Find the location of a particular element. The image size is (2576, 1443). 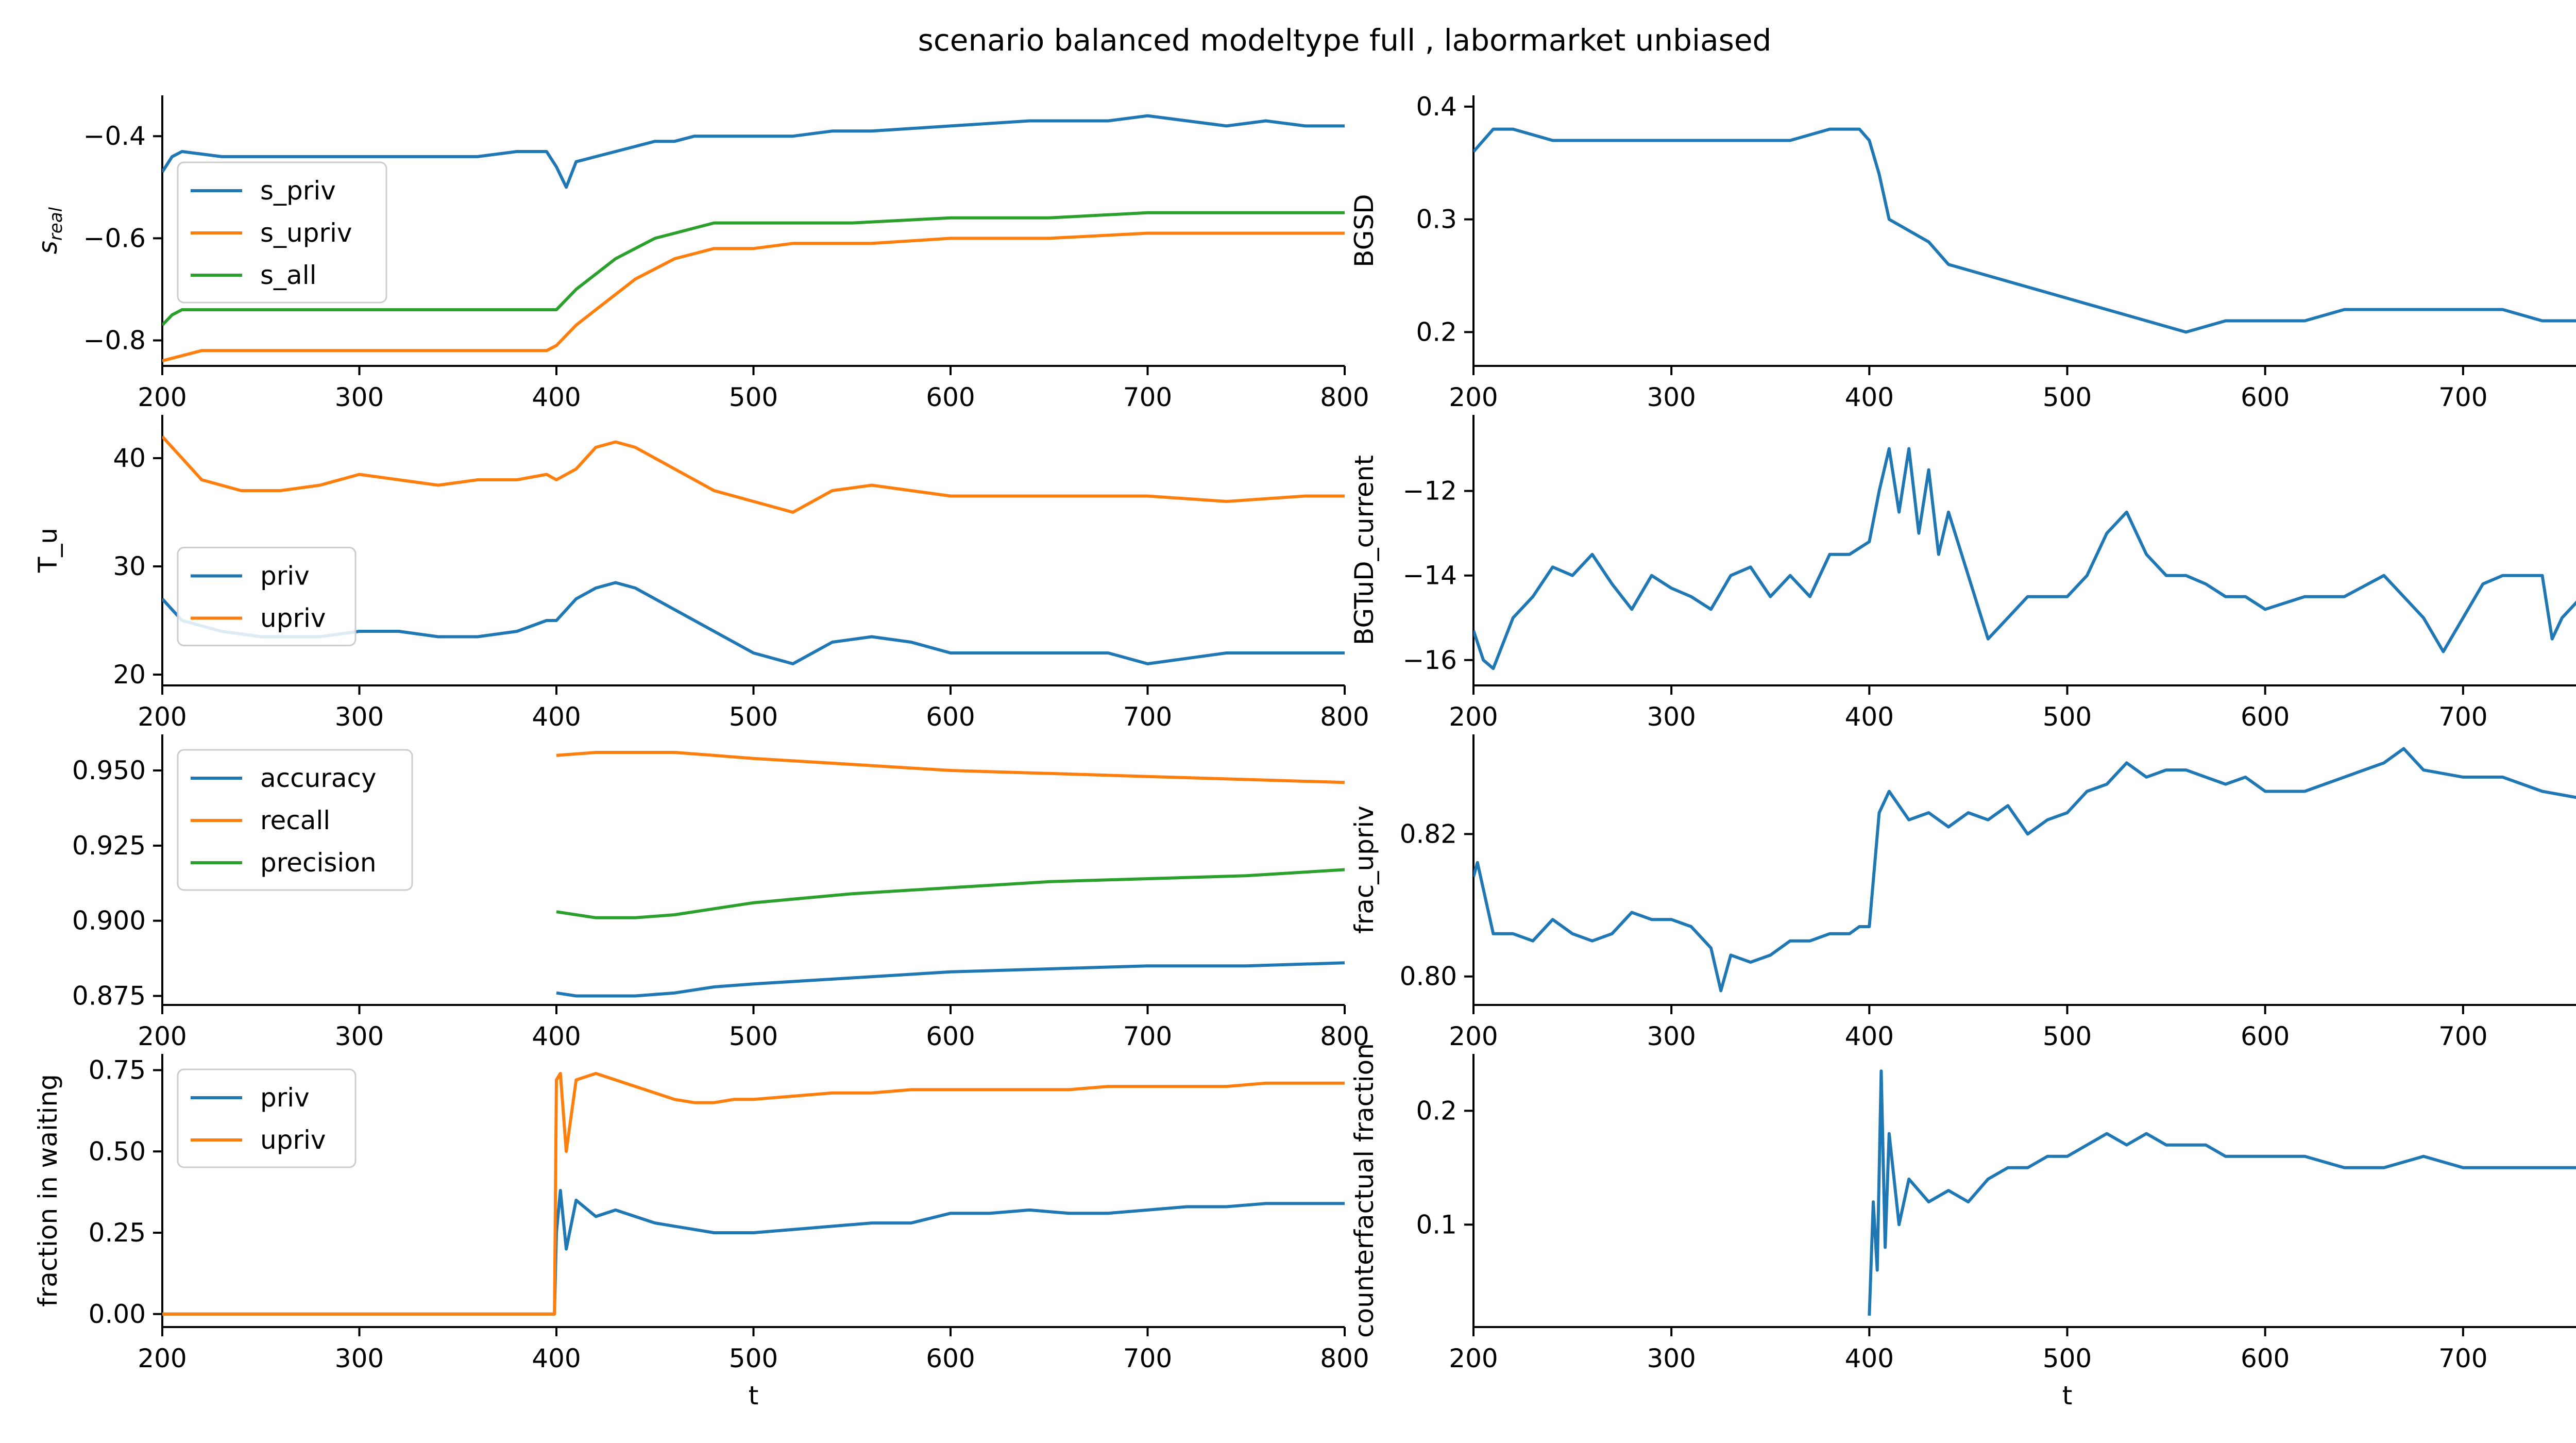

legend-label: s_all is located at coordinates (288, 275).